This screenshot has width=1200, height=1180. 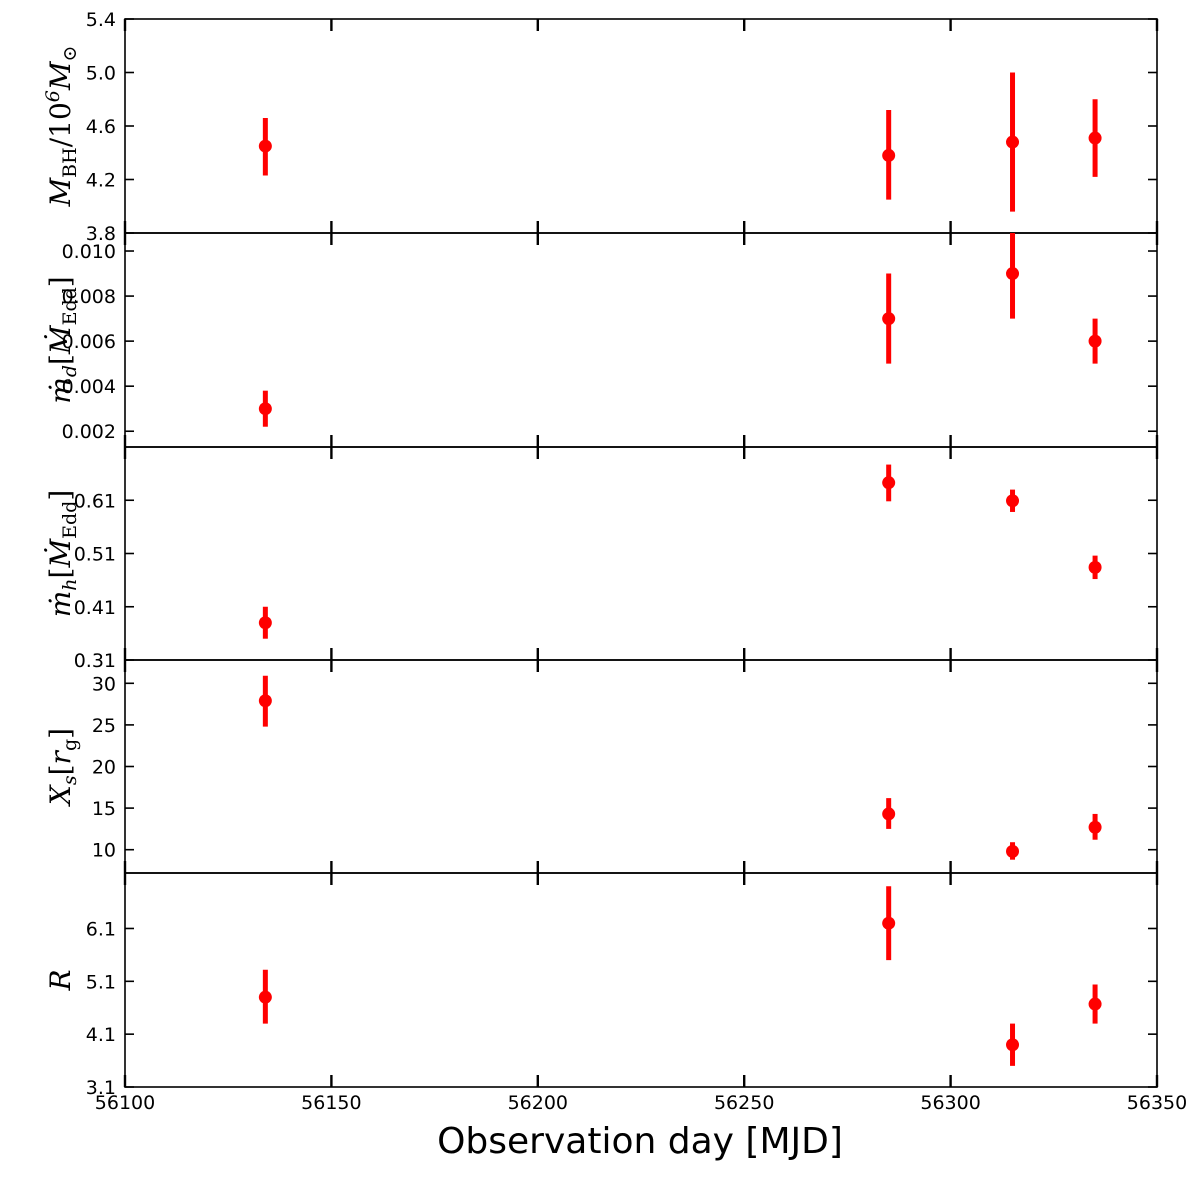 I want to click on y-axis-label-part: X, so click(x=60, y=795).